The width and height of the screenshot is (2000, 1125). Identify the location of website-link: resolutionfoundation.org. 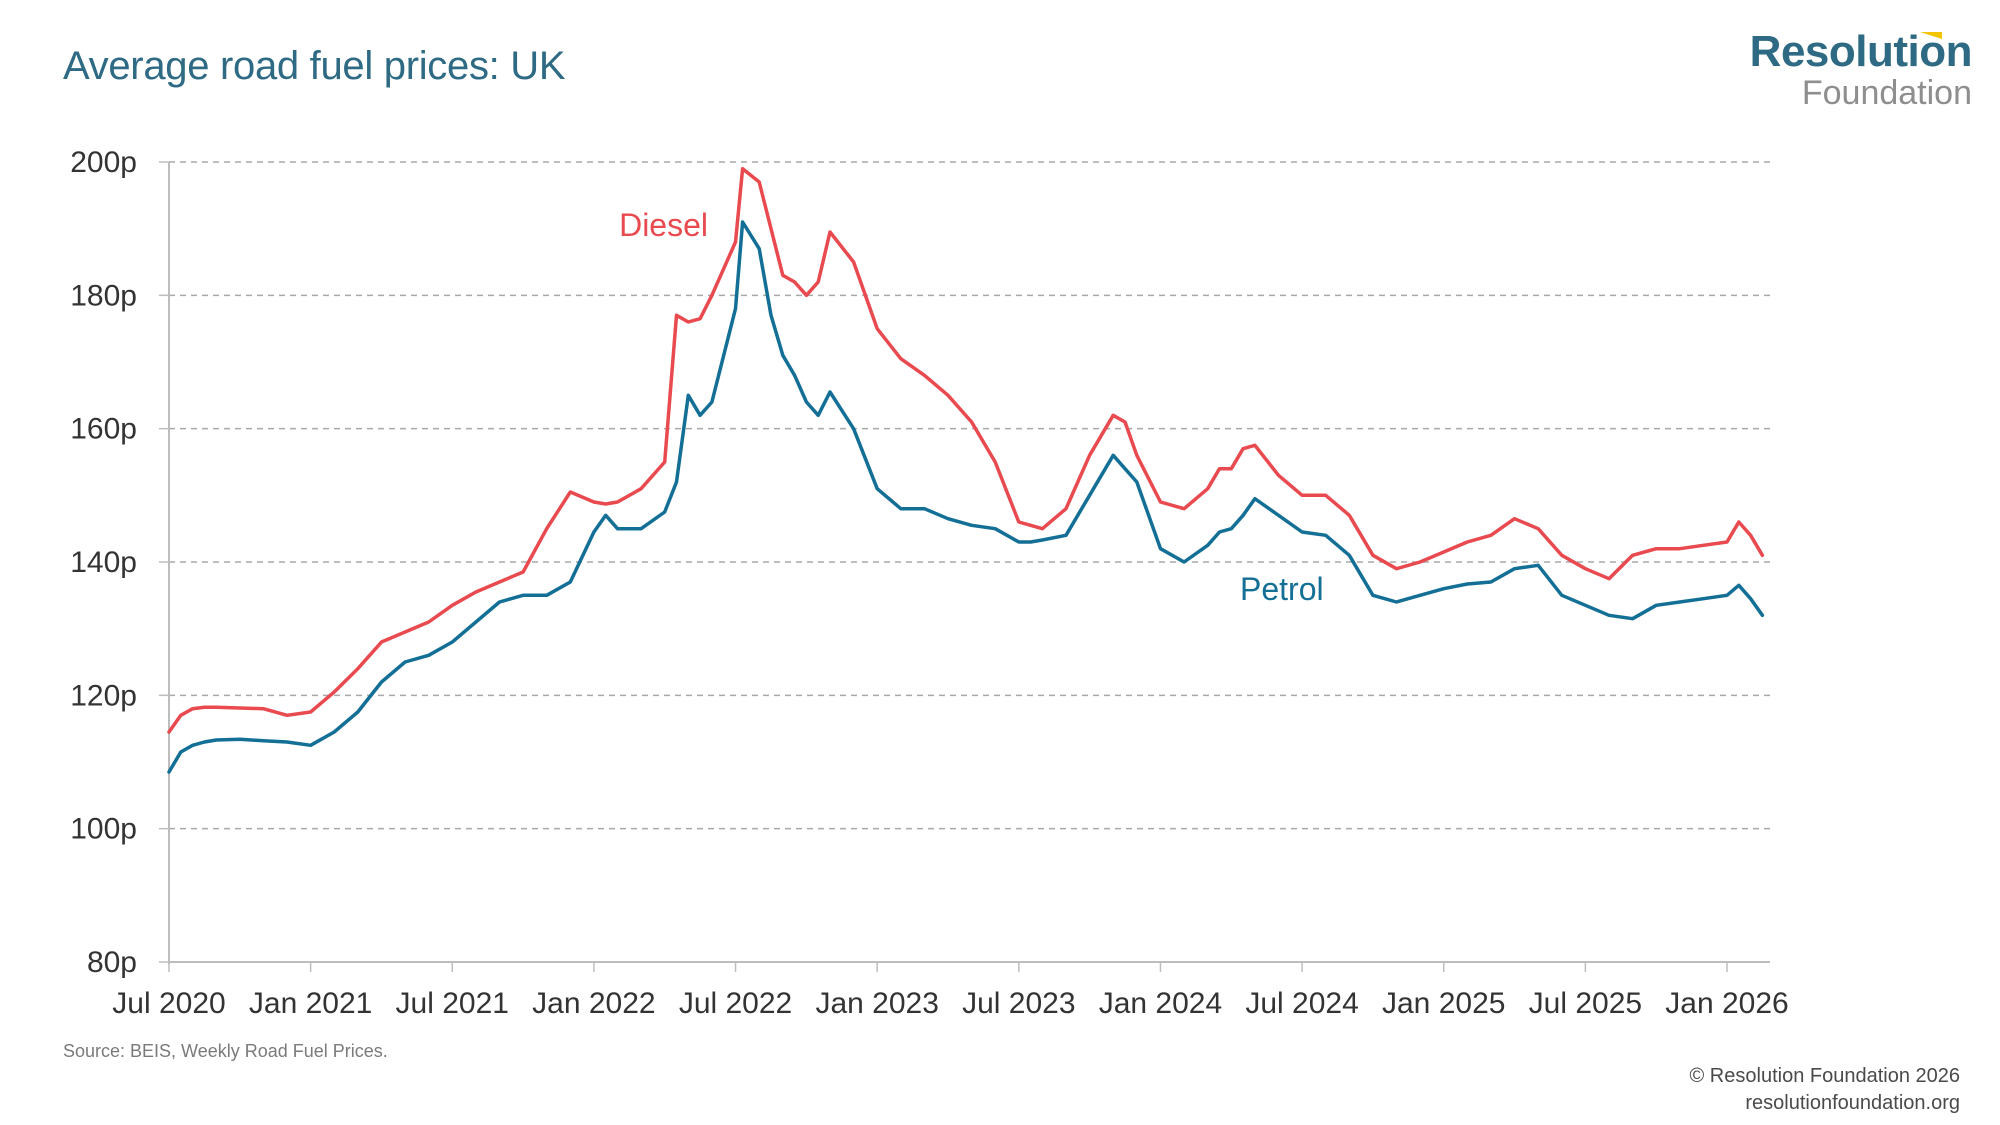
(1852, 1103).